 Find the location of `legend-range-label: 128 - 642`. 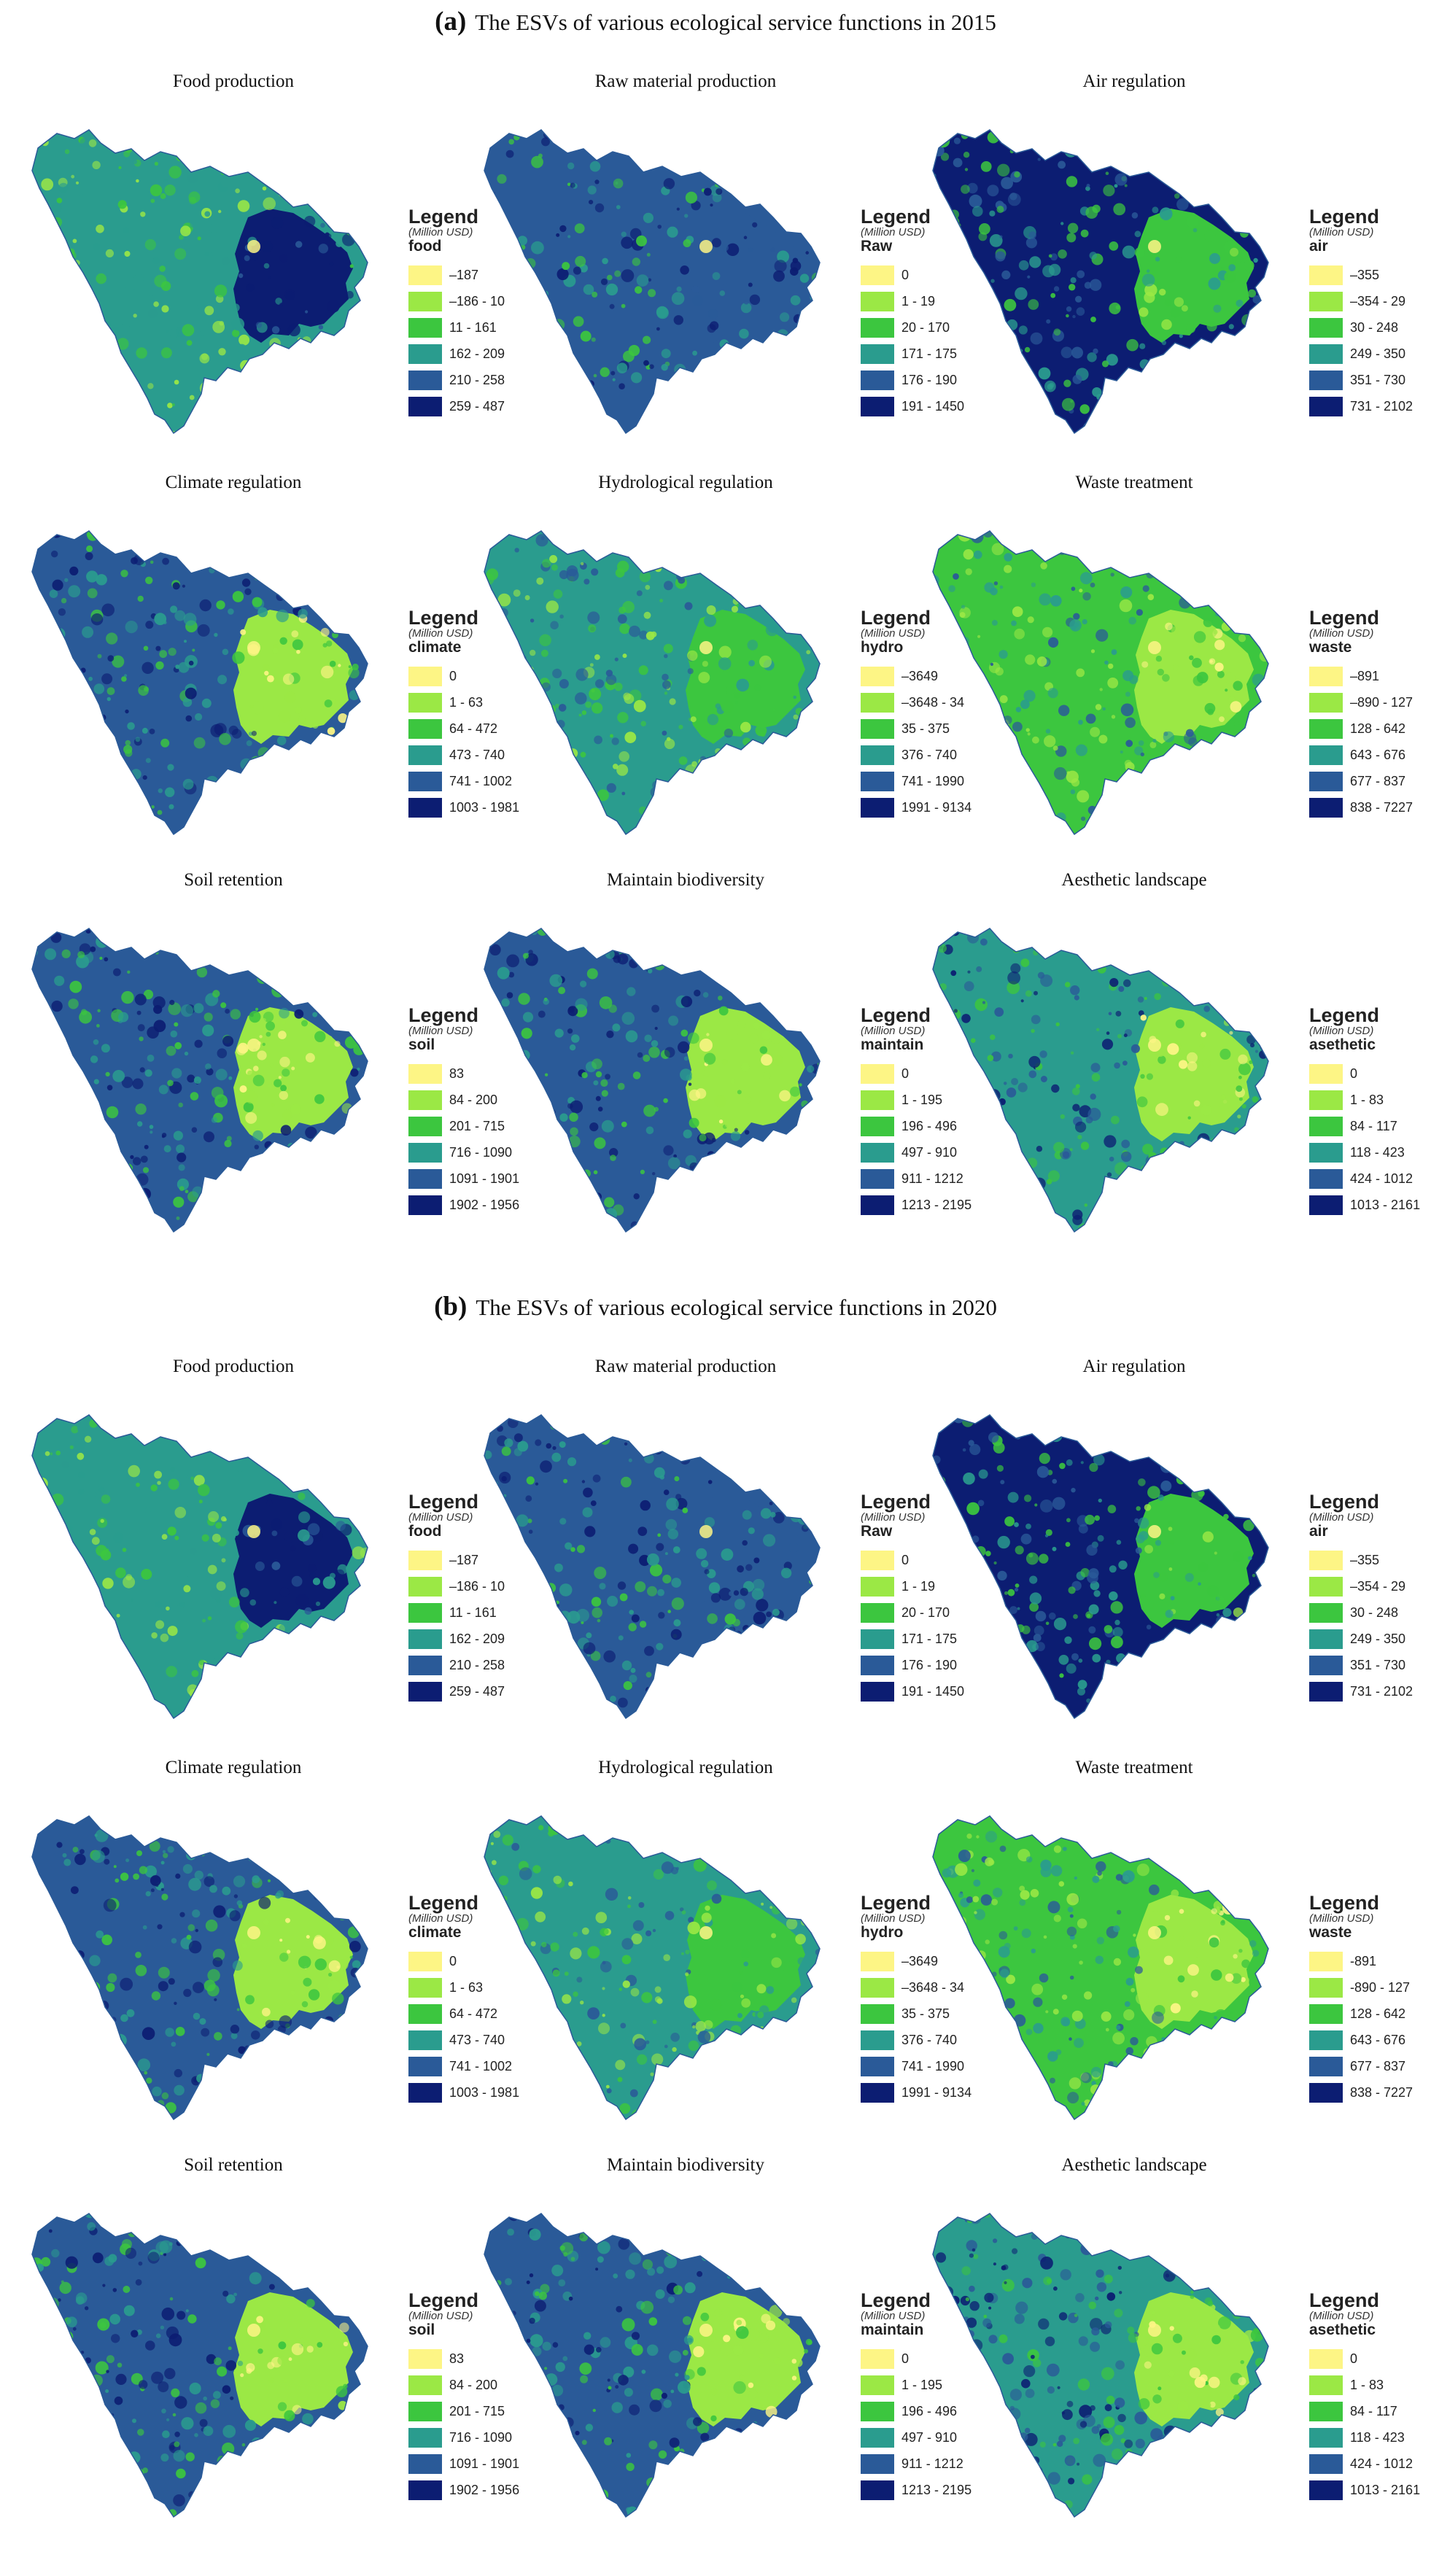

legend-range-label: 128 - 642 is located at coordinates (1378, 2014).